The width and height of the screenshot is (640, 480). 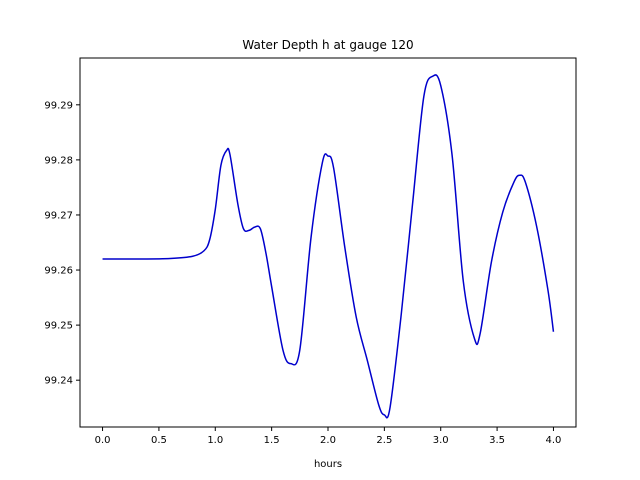 I want to click on x-tick-label: 2.0, so click(x=328, y=440).